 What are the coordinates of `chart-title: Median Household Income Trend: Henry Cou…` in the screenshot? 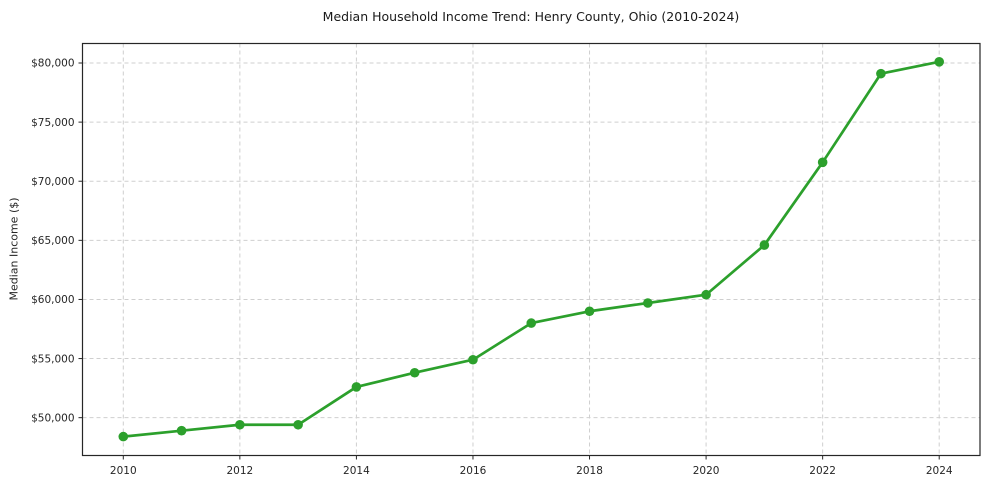 It's located at (531, 16).